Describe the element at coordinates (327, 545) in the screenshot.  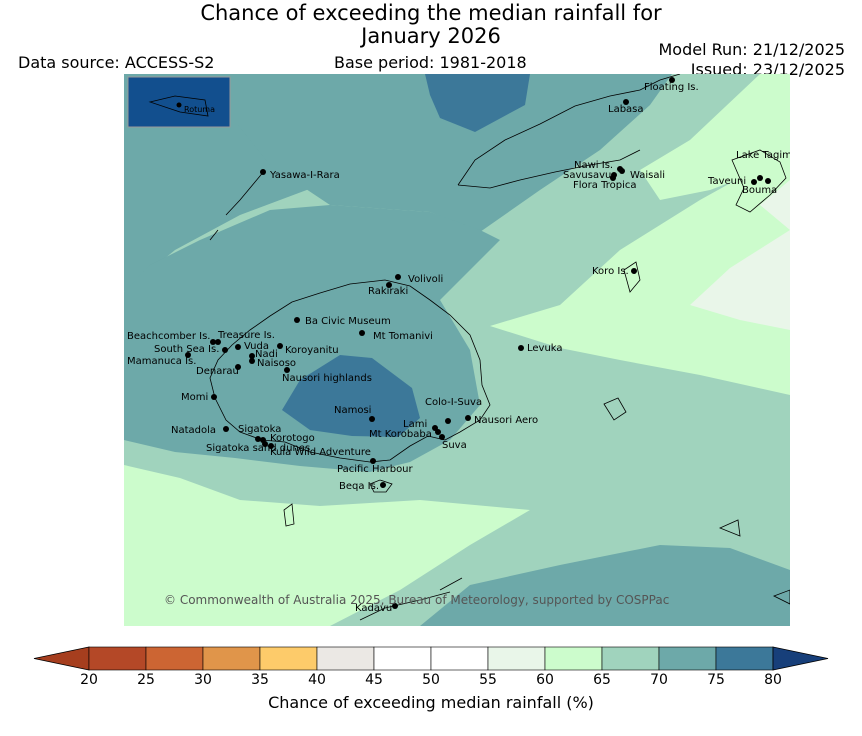
I see `band-60-65-southwest` at that location.